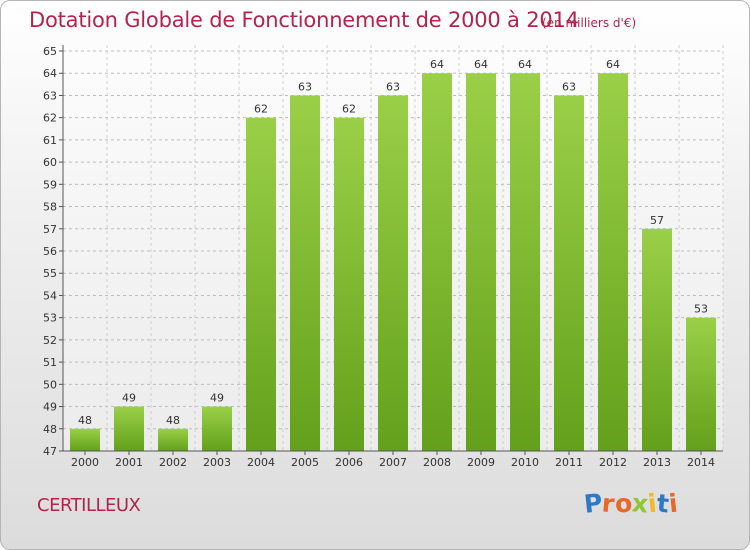 This screenshot has height=550, width=750. I want to click on bar-2002, so click(173, 439).